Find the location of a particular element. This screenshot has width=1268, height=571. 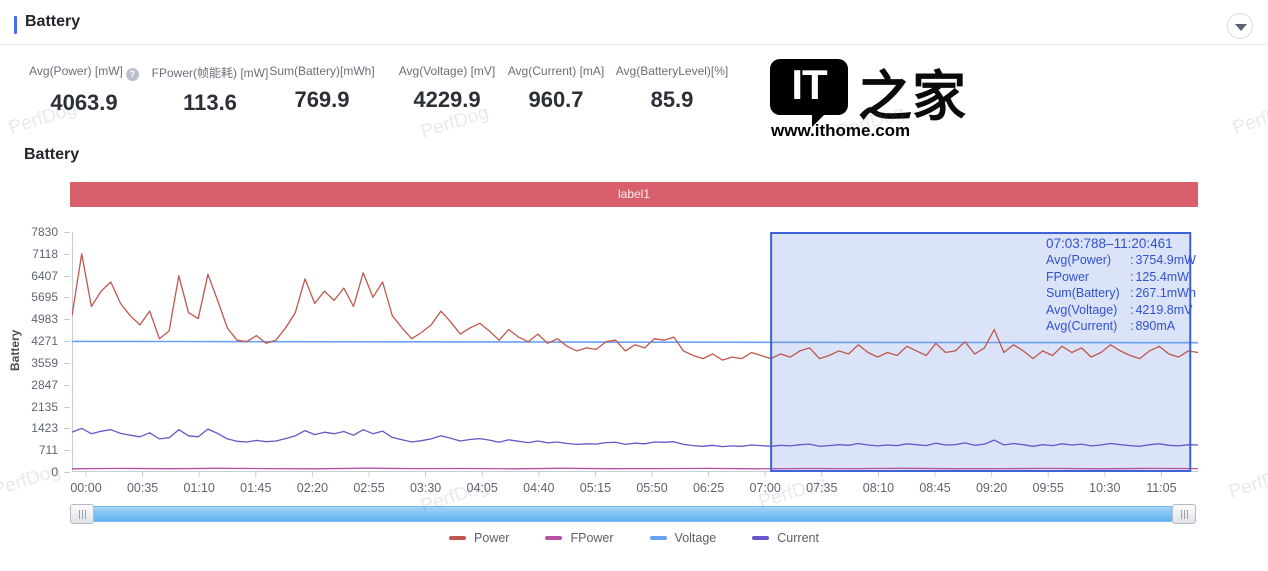

x-tick-label: 06:25 is located at coordinates (708, 488).